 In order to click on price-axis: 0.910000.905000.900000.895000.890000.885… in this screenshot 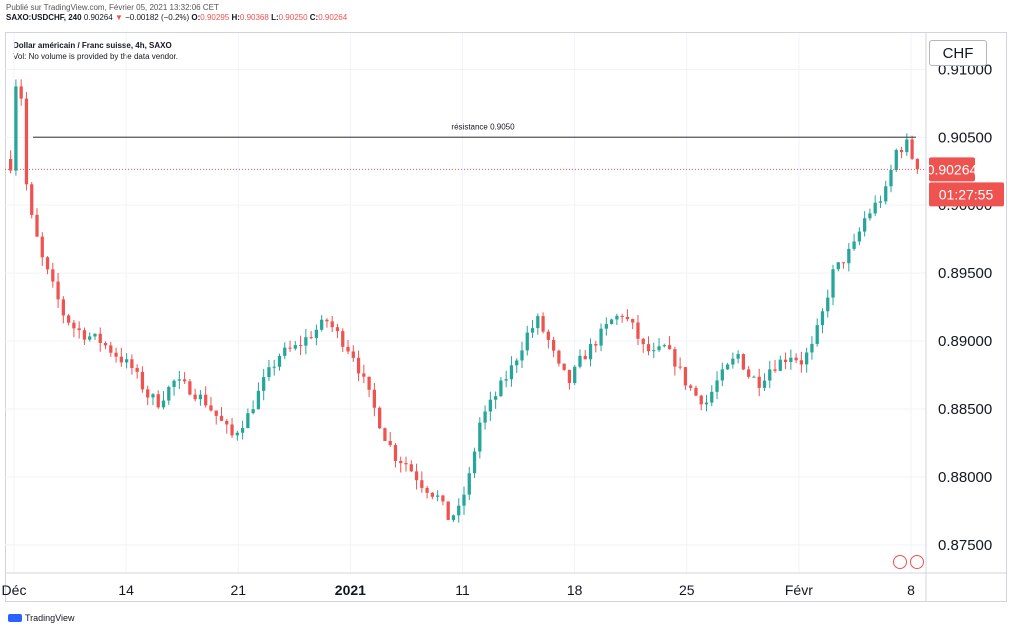, I will do `click(965, 307)`.